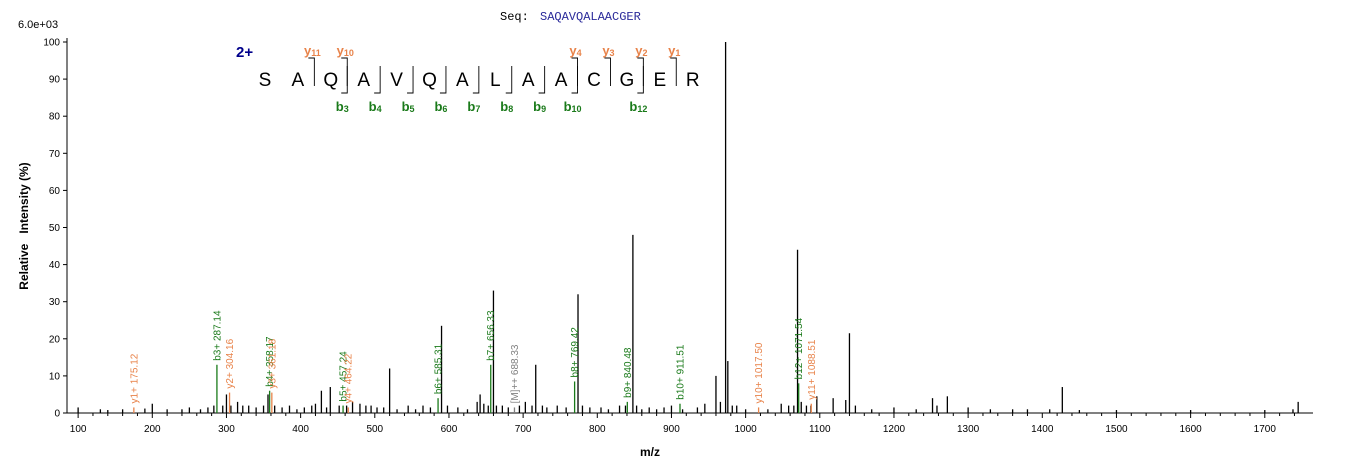  What do you see at coordinates (316, 53) in the screenshot?
I see `y-ion-index: 11` at bounding box center [316, 53].